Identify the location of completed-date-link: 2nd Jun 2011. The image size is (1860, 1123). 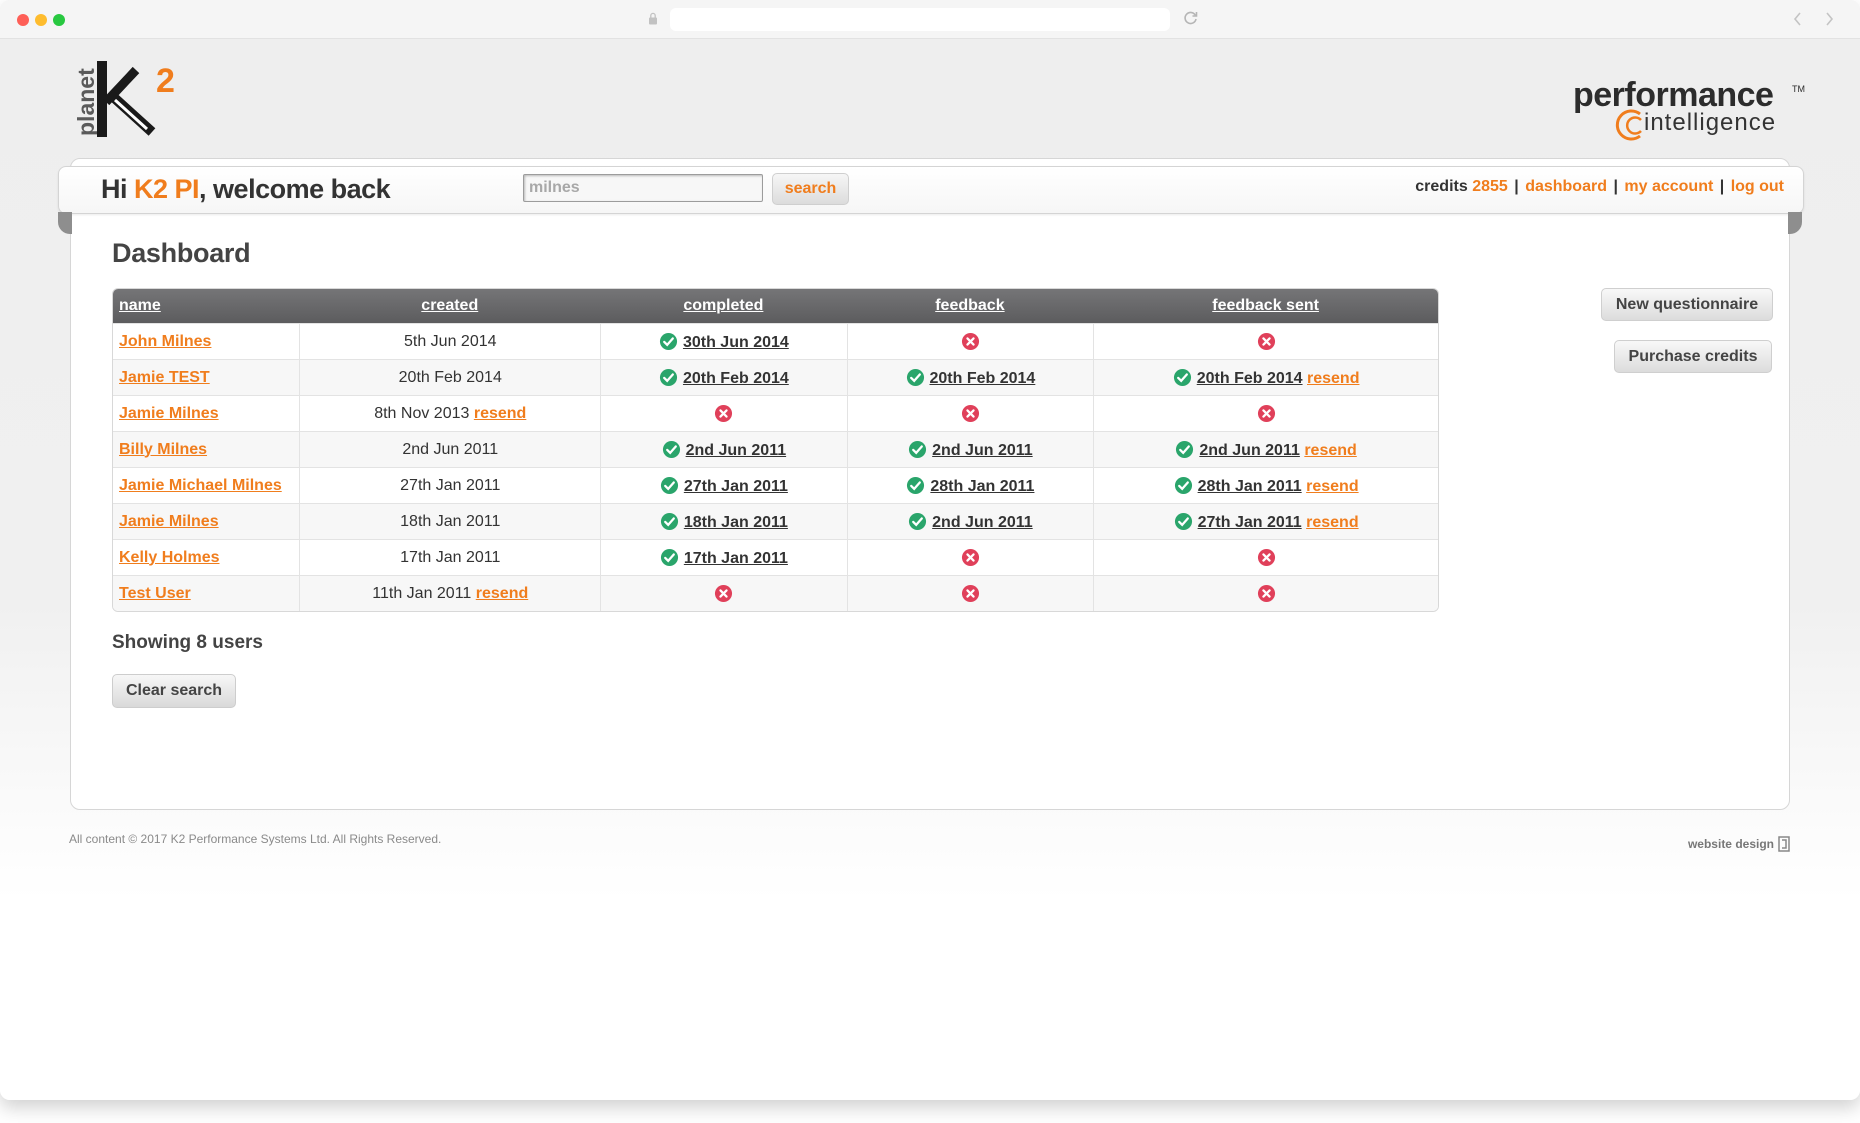
(736, 450).